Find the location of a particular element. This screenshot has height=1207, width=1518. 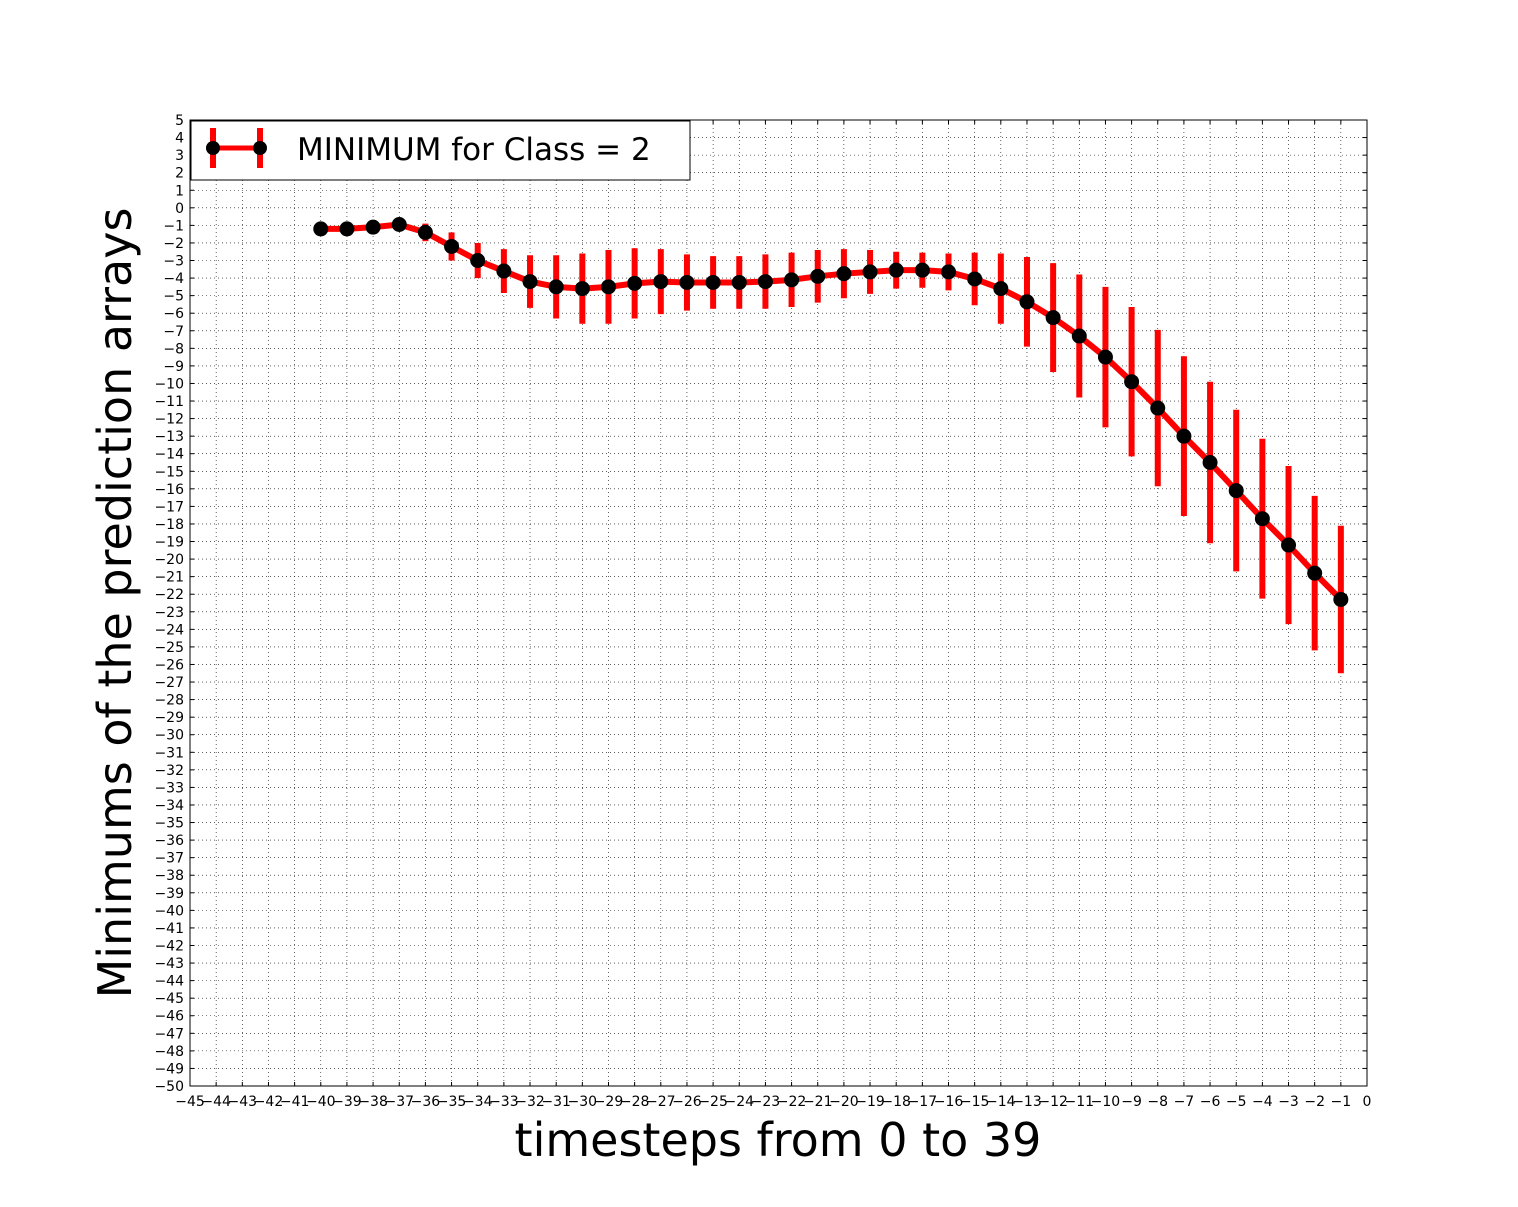

x-tick-label: −12 is located at coordinates (1053, 1102).